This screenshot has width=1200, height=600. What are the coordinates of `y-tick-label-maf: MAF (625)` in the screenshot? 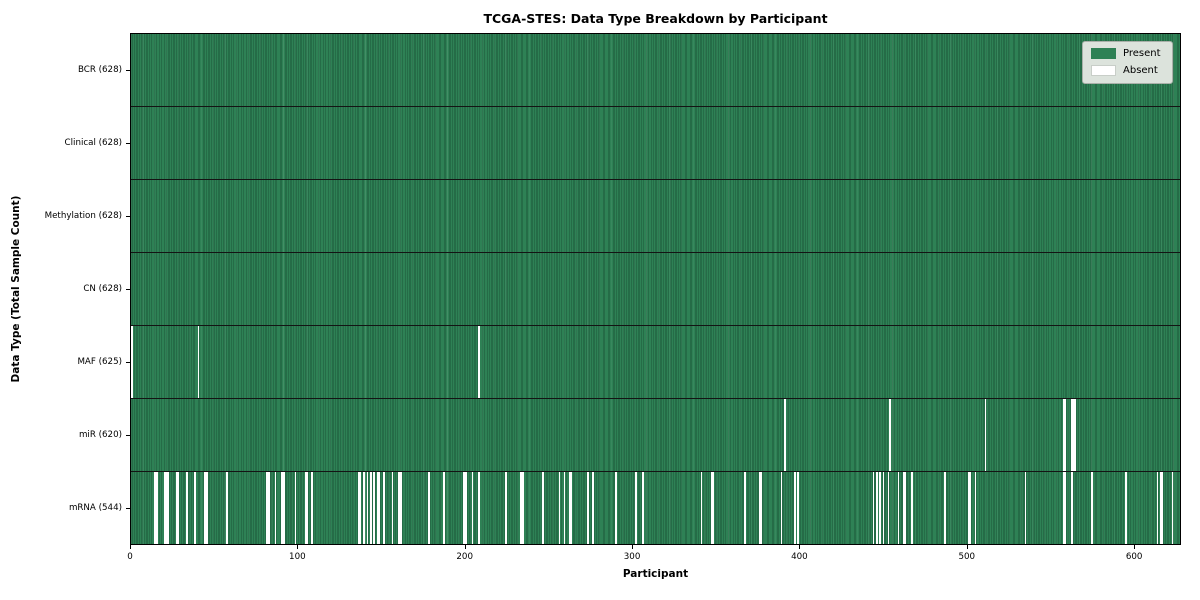 It's located at (99, 362).